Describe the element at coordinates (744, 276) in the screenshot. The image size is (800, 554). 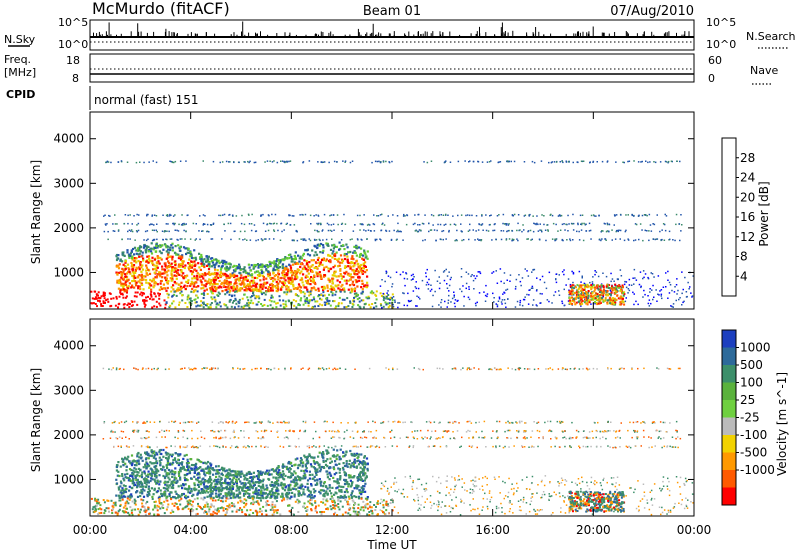
I see `colorbar-tick-label: 4` at that location.